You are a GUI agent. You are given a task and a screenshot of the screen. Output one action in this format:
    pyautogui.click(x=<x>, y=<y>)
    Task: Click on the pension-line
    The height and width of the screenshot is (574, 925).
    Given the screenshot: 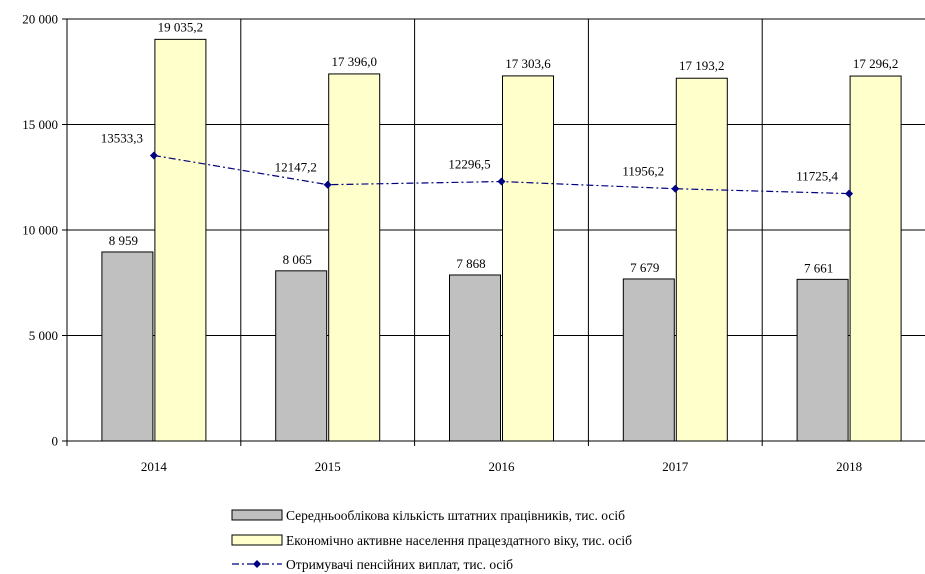 What is the action you would take?
    pyautogui.click(x=501, y=174)
    